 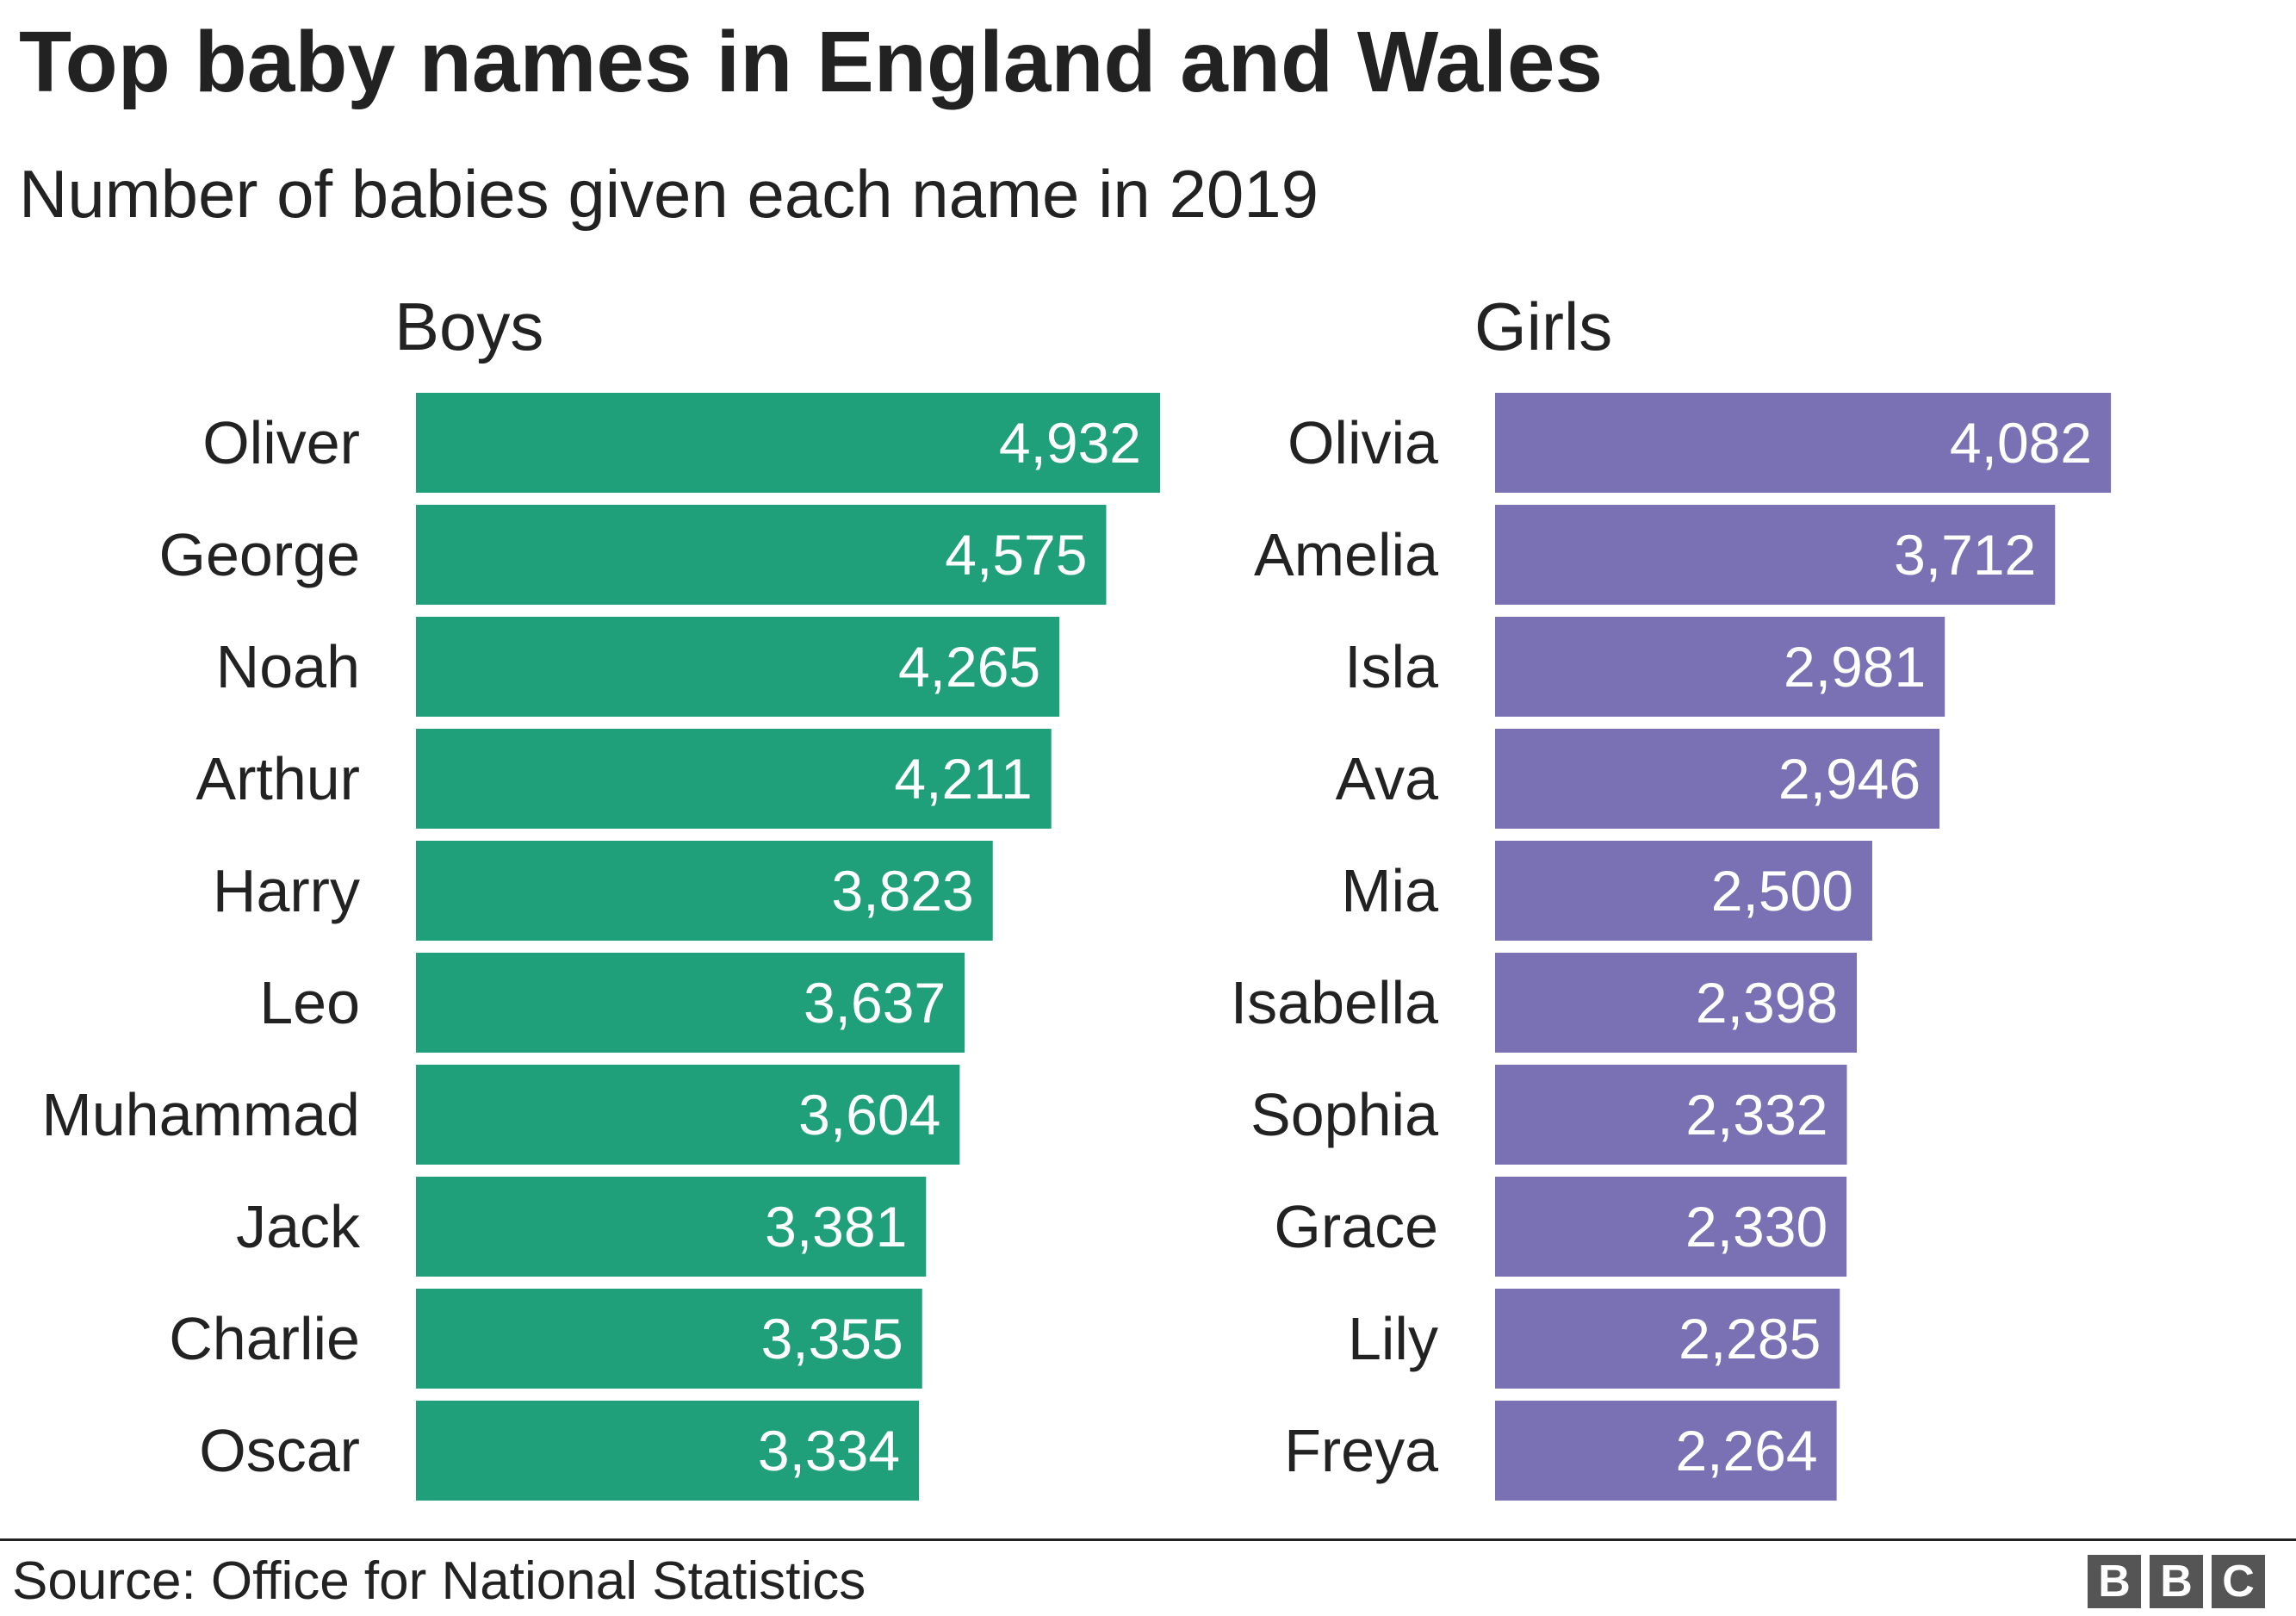 What do you see at coordinates (788, 443) in the screenshot?
I see `boys-bar-oliver` at bounding box center [788, 443].